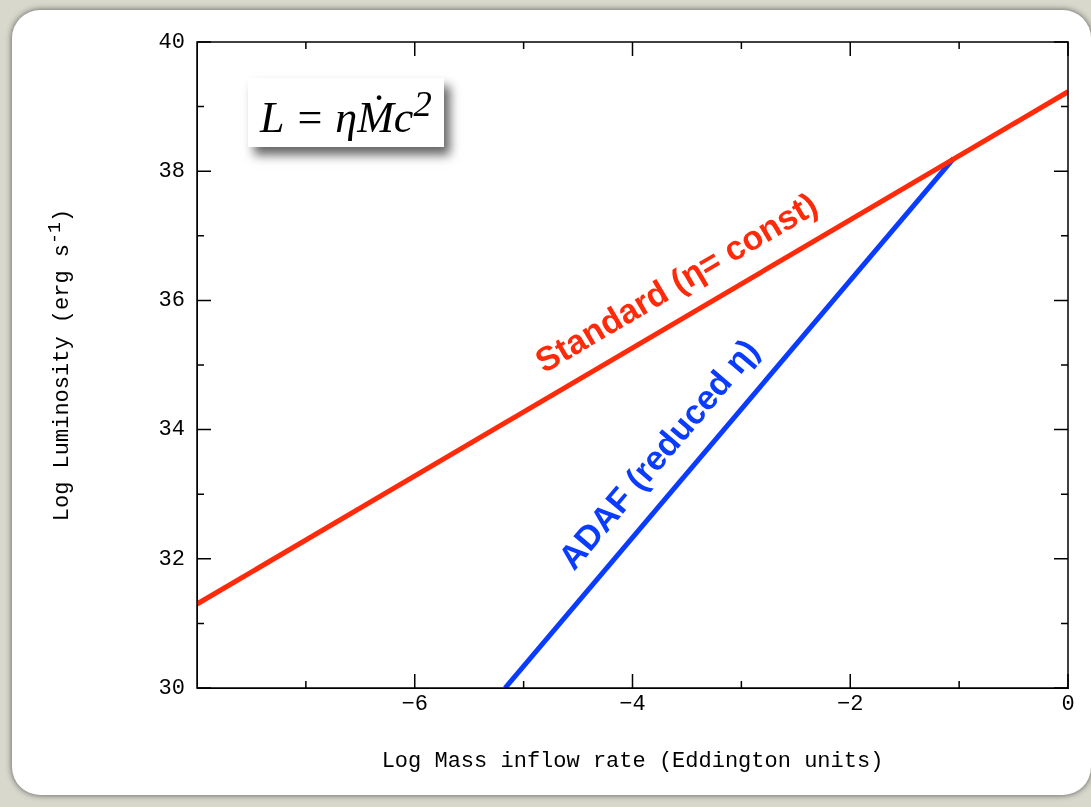 Image resolution: width=1091 pixels, height=807 pixels. Describe the element at coordinates (171, 172) in the screenshot. I see `y-tick-label: 38` at that location.